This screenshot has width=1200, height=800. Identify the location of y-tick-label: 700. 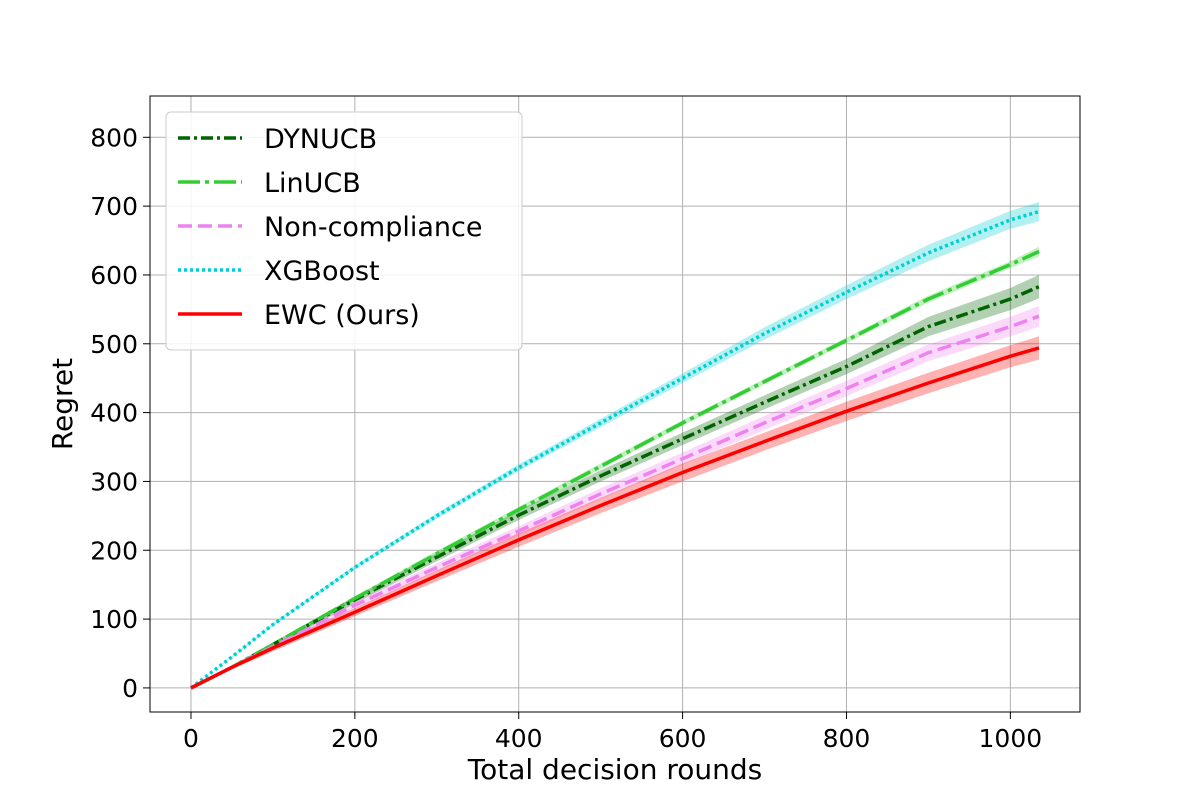
(114, 206).